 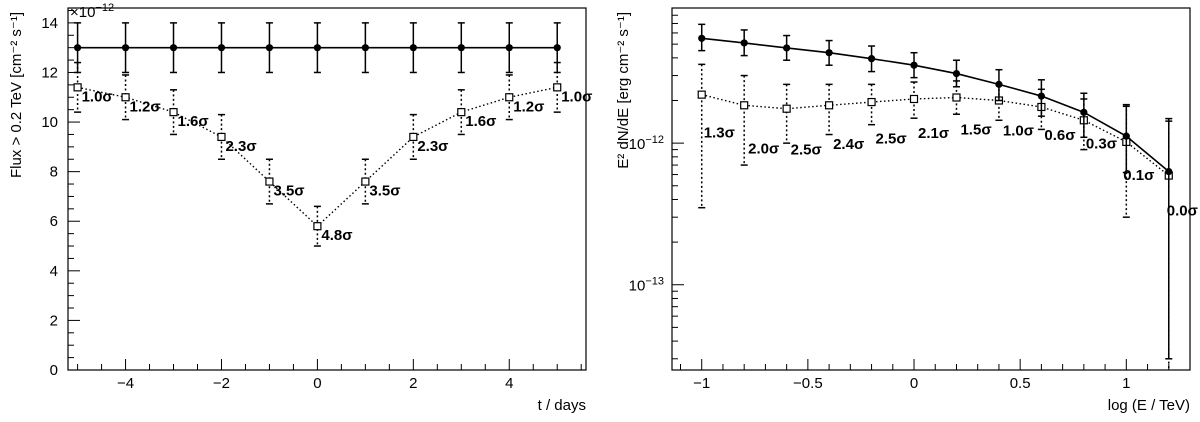 What do you see at coordinates (54, 271) in the screenshot?
I see `left-y-tick-label: 4` at bounding box center [54, 271].